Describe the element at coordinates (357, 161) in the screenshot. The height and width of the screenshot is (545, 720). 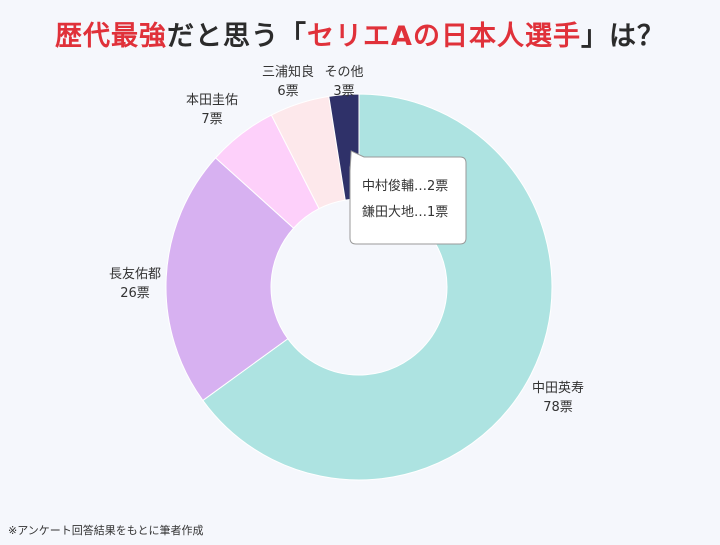
I see `callout-pointer` at that location.